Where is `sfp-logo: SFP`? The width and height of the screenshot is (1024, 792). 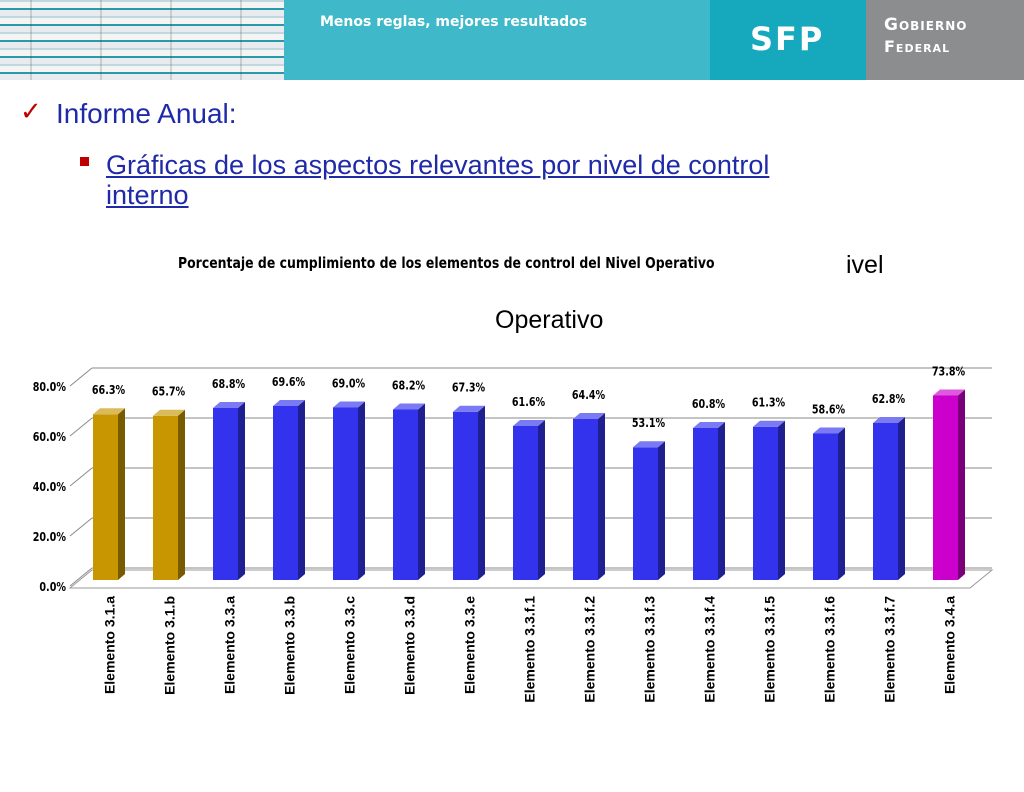
sfp-logo: SFP is located at coordinates (788, 40).